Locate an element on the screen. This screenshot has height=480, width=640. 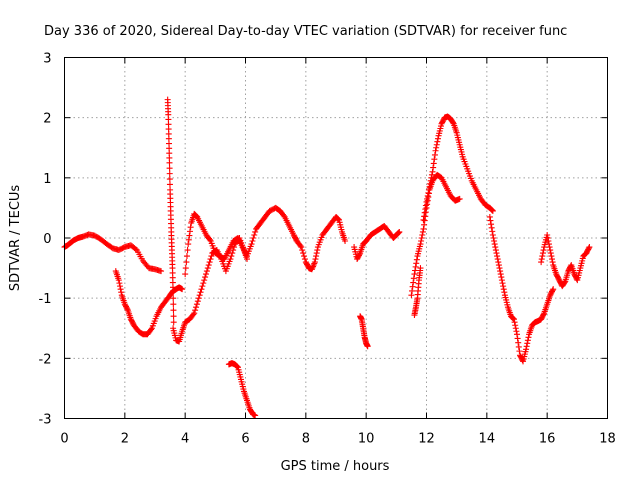
series-spike is located at coordinates (170, 211).